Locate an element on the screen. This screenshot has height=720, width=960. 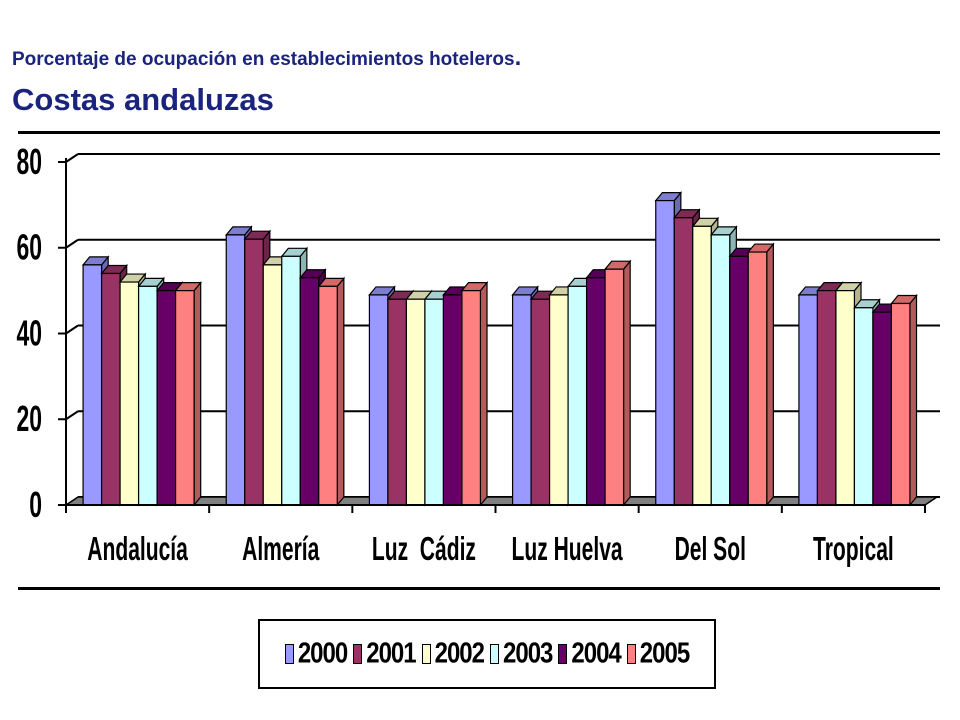
legend-label: 2003 is located at coordinates (528, 653).